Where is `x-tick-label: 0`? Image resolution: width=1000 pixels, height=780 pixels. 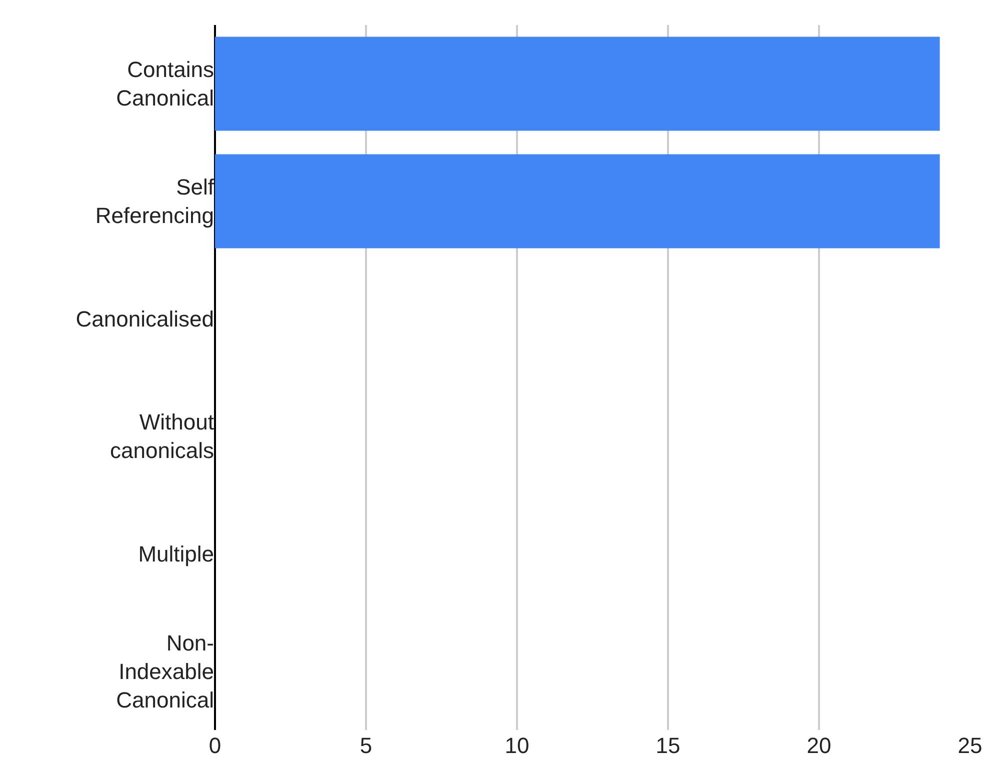
x-tick-label: 0 is located at coordinates (215, 745).